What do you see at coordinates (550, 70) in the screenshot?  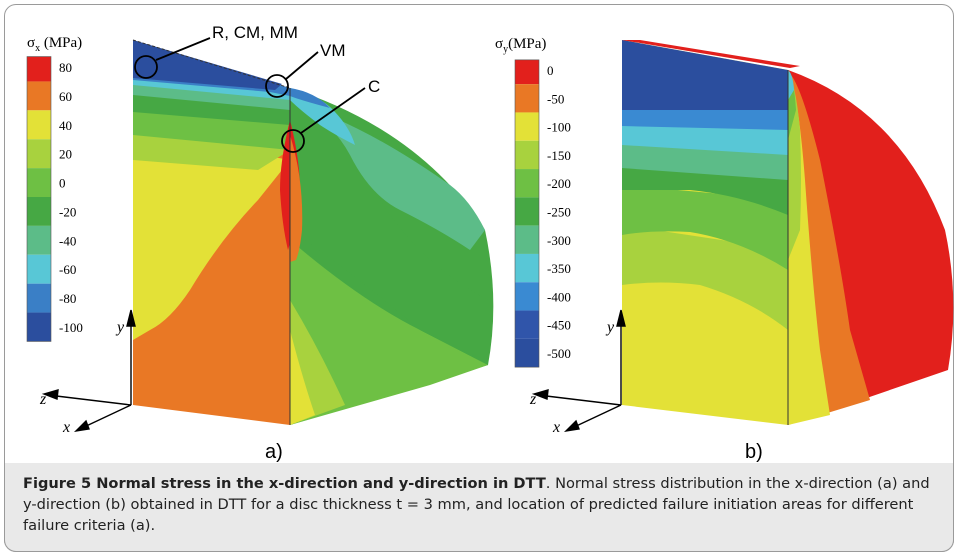 I see `panel-b-legend-label: 0` at bounding box center [550, 70].